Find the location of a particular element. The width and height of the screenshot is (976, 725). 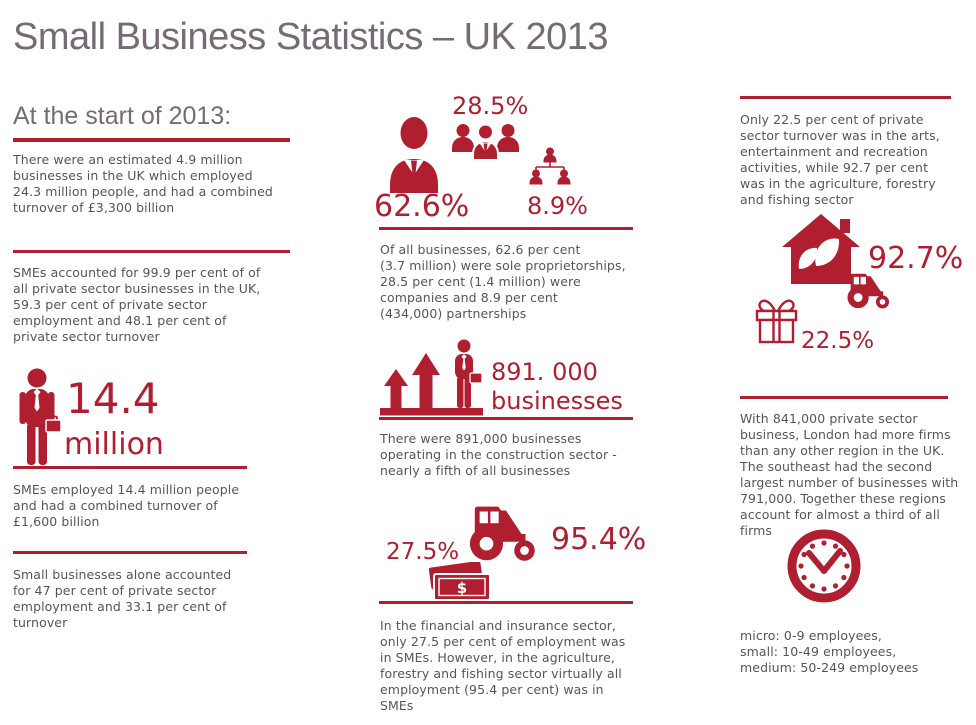

tractor-icon is located at coordinates (505, 532).